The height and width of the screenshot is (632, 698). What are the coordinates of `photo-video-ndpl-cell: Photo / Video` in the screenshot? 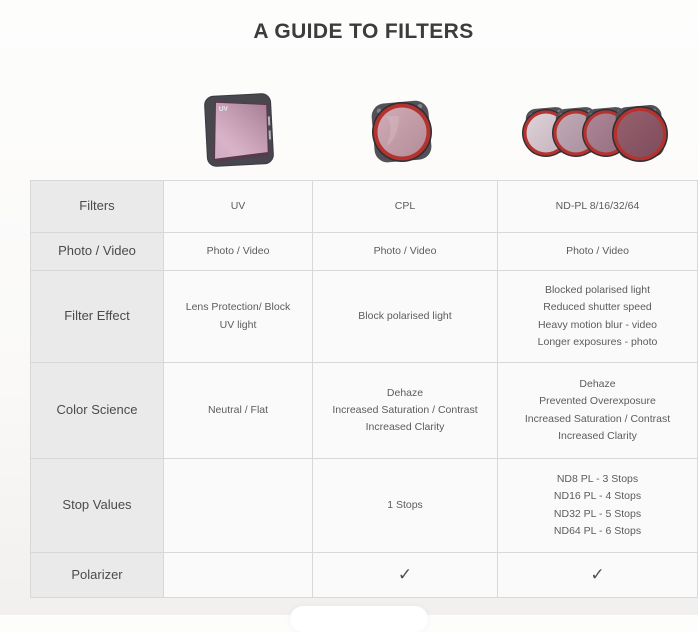 It's located at (598, 252).